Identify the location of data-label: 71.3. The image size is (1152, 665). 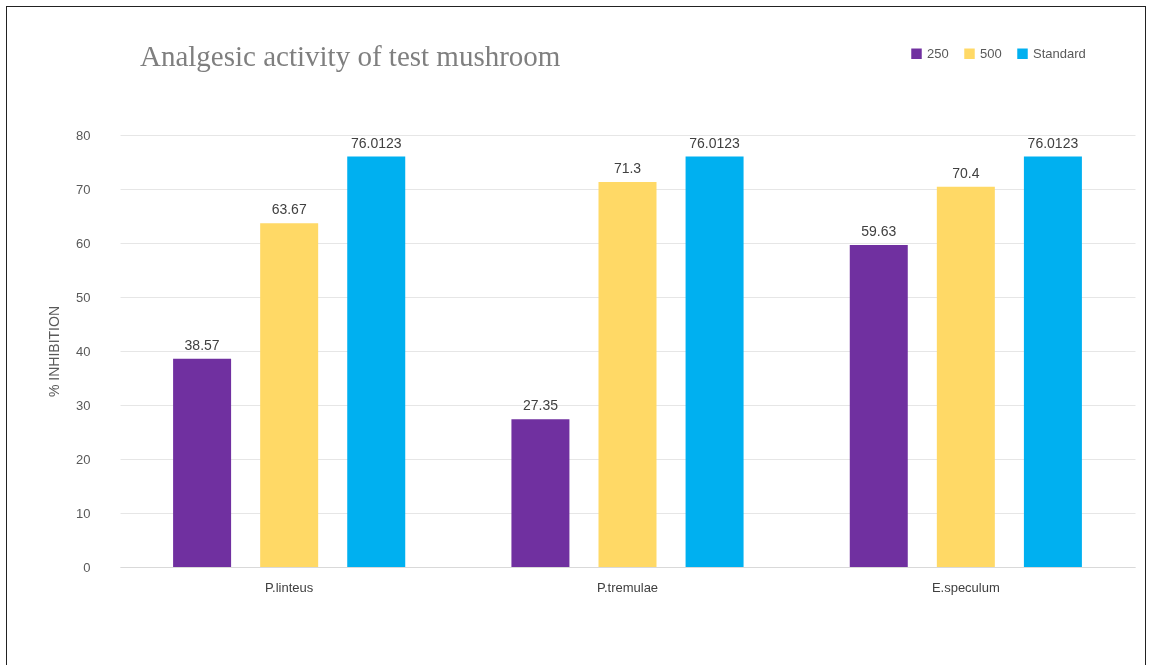
(627, 167).